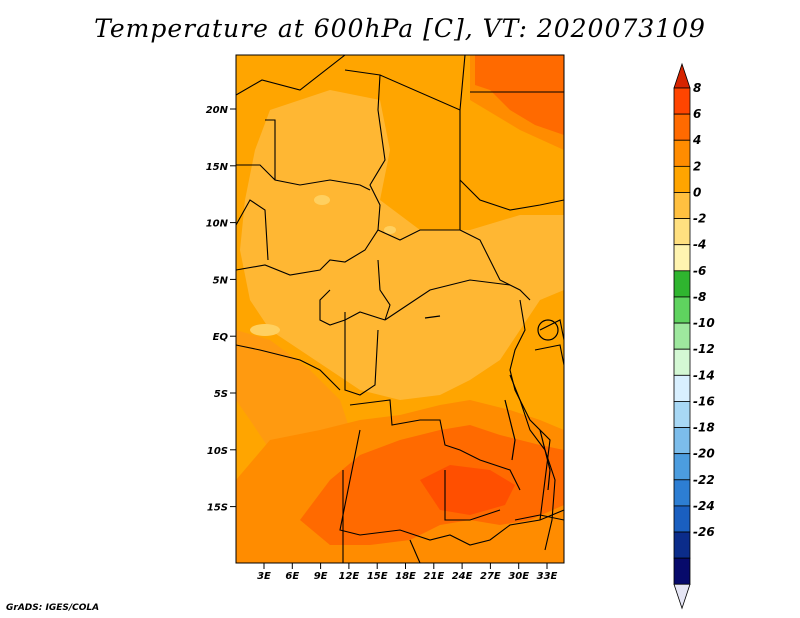 Image resolution: width=800 pixels, height=618 pixels. What do you see at coordinates (682, 596) in the screenshot?
I see `colorbar-bottom-arrow` at bounding box center [682, 596].